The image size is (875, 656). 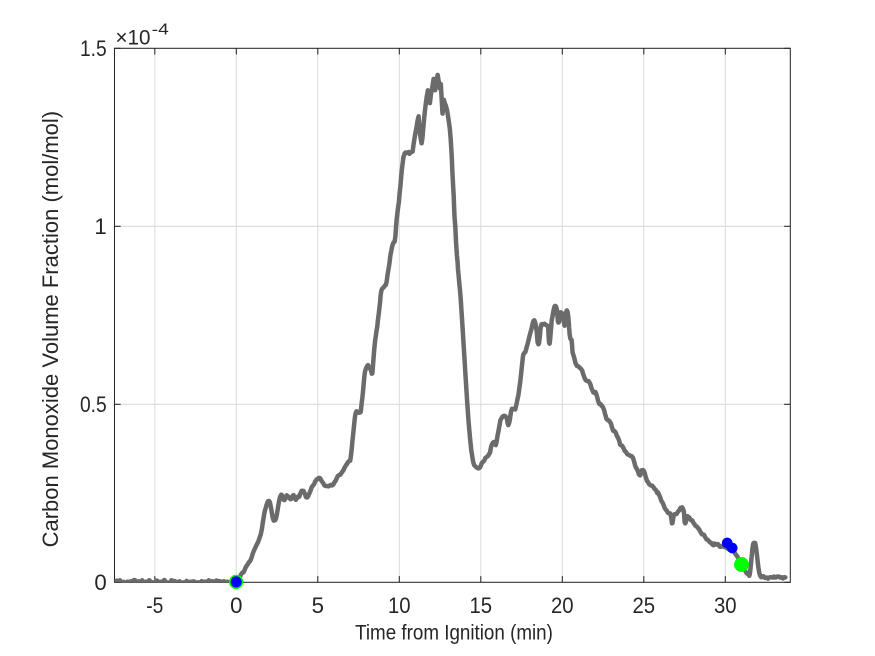 I want to click on svg-text: 1, so click(x=100, y=226).